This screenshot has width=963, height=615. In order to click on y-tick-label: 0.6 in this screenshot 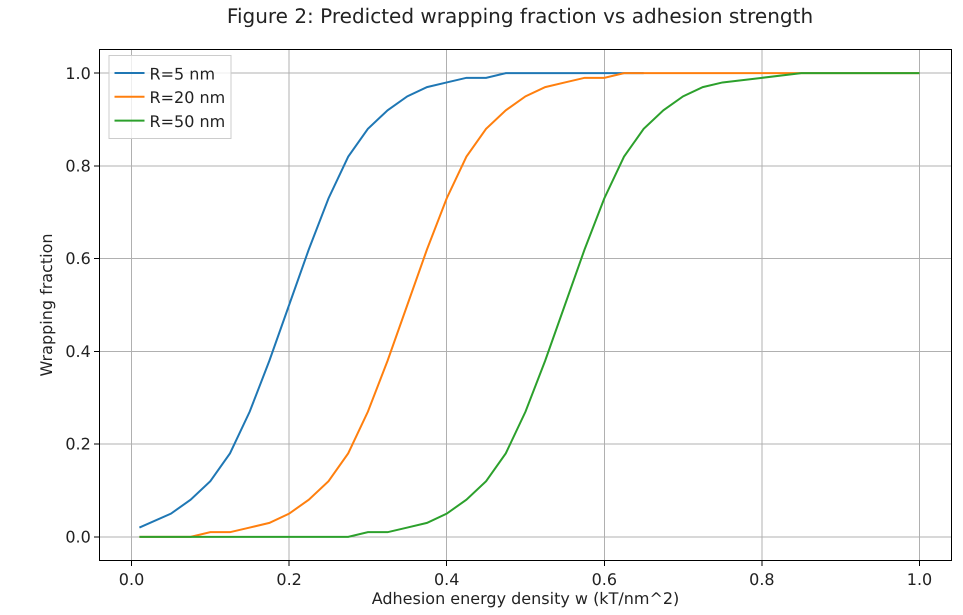, I will do `click(78, 258)`.